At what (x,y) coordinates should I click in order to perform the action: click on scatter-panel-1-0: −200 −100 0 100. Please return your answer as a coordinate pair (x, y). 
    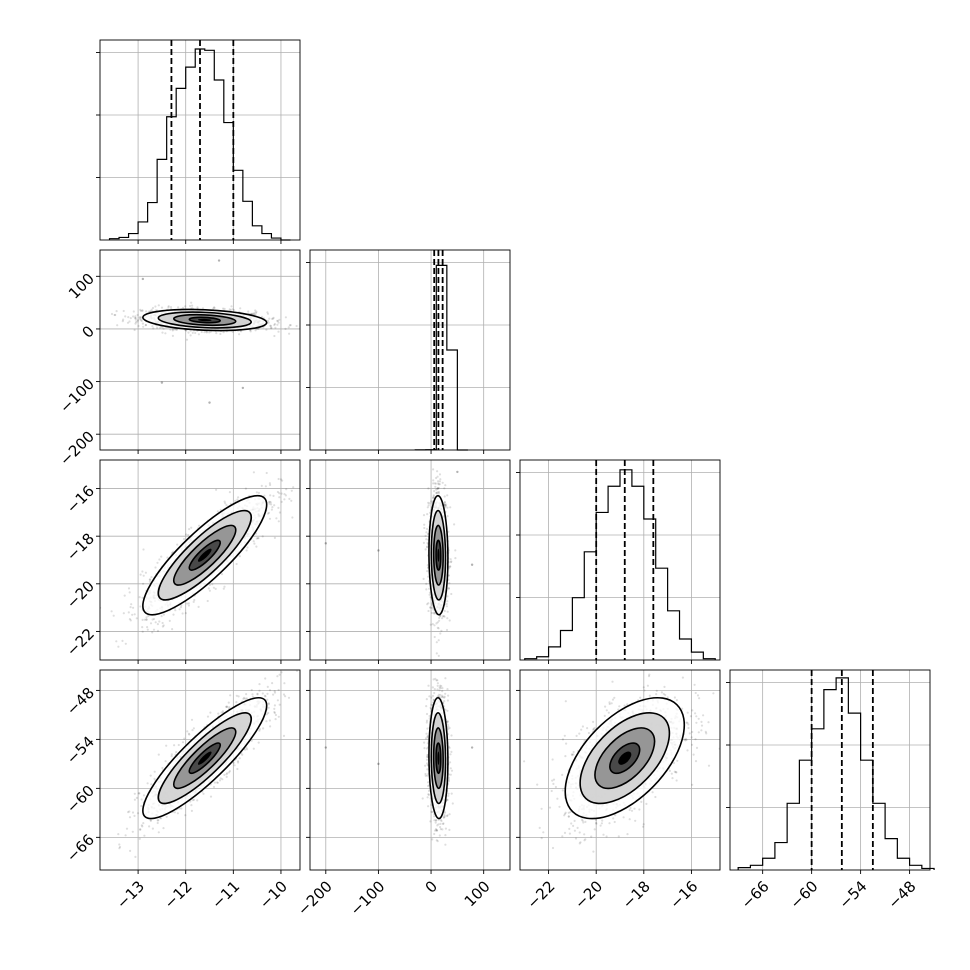
    Looking at the image, I should click on (178, 359).